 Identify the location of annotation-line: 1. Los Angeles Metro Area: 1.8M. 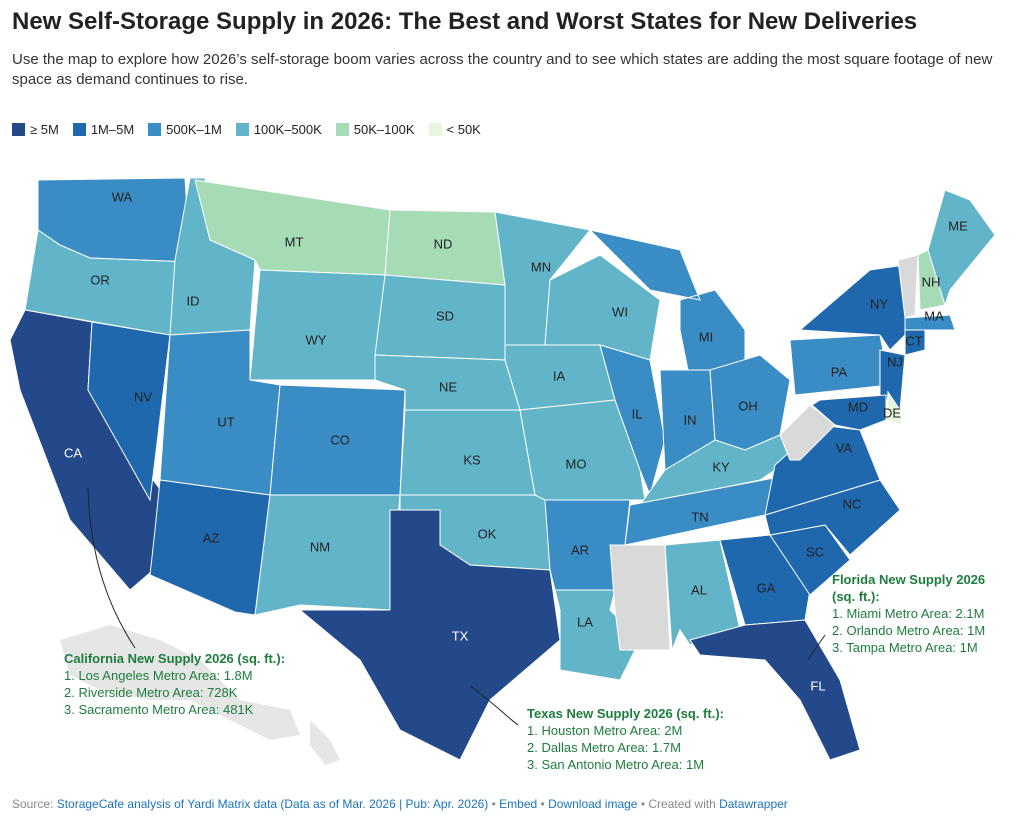
(158, 675).